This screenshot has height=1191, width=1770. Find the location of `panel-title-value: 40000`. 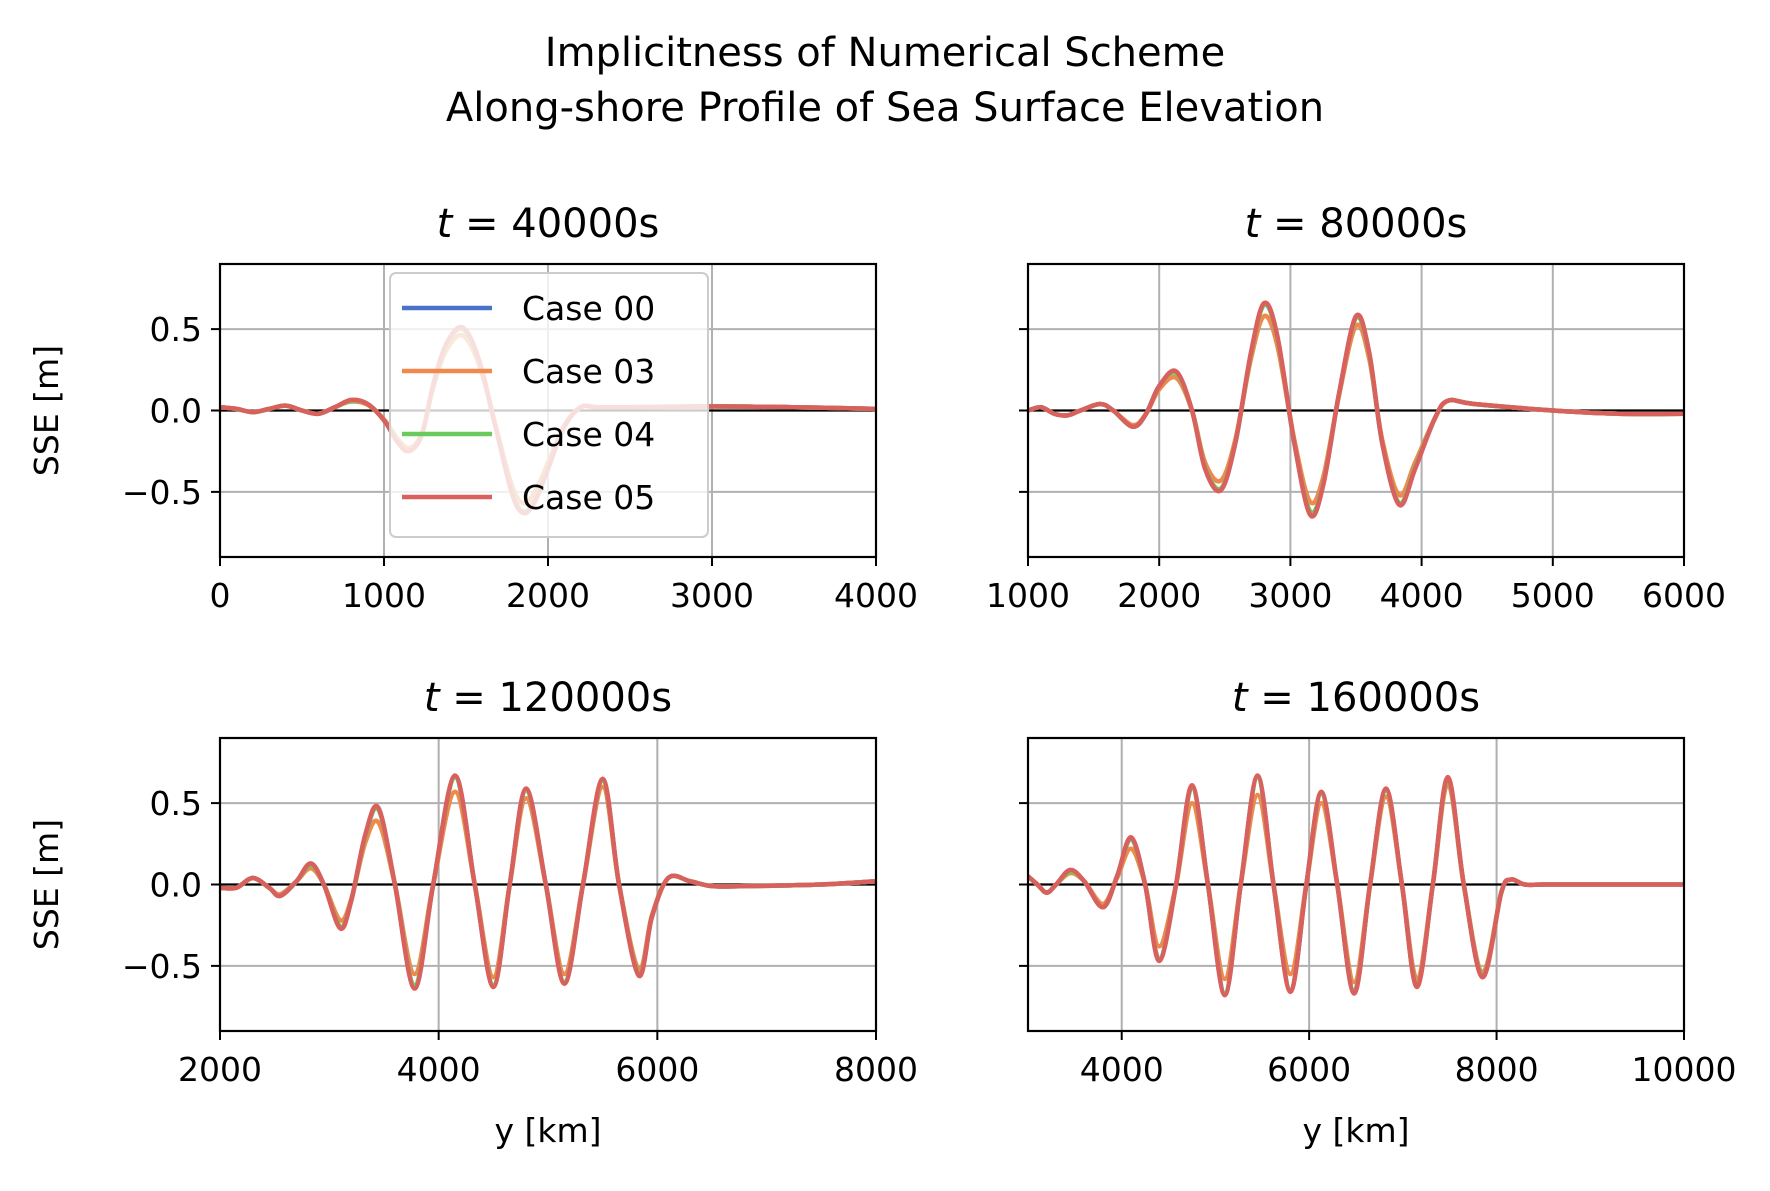

panel-title-value: 40000 is located at coordinates (574, 224).